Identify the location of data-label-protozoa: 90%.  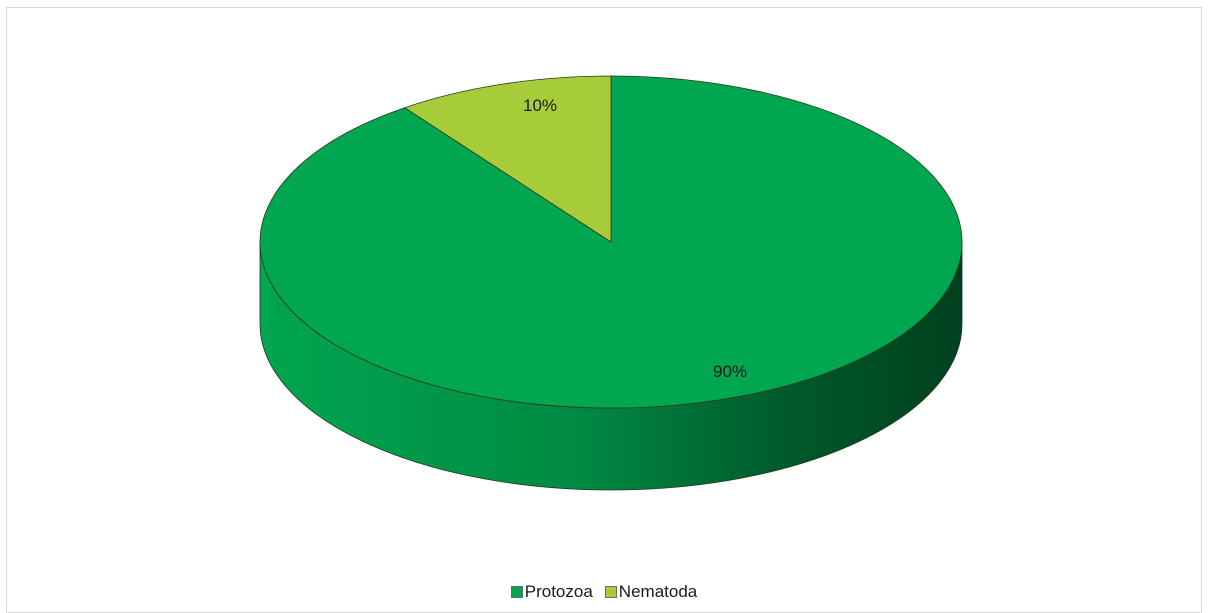
(730, 371).